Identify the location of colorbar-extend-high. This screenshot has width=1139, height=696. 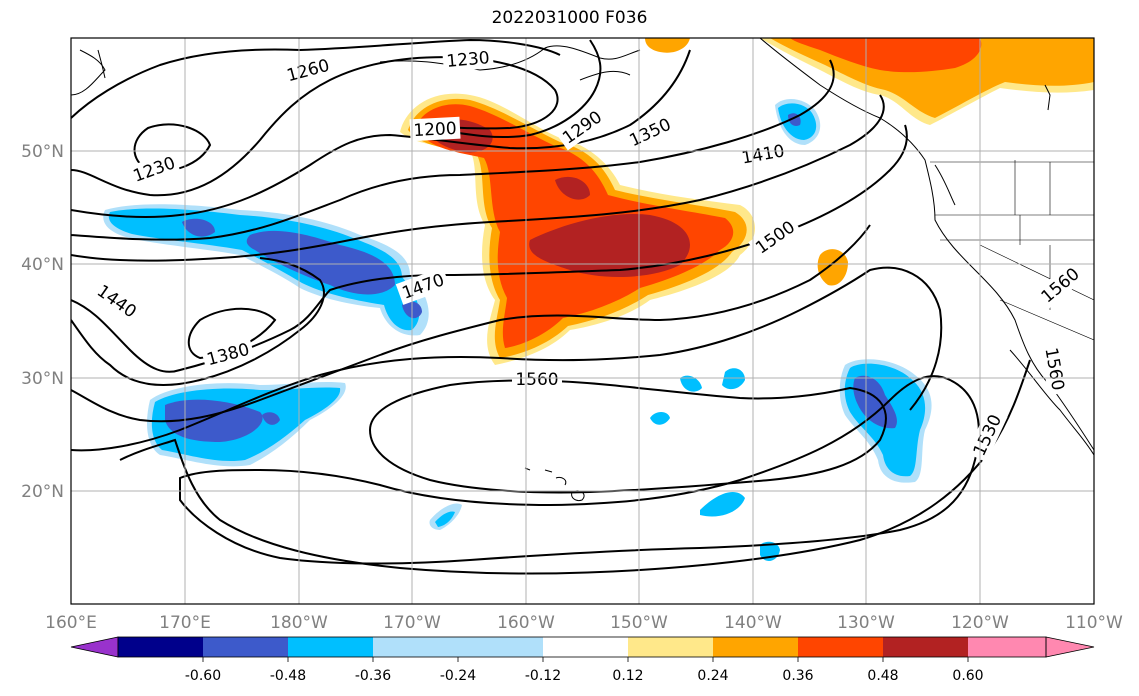
(1070, 647).